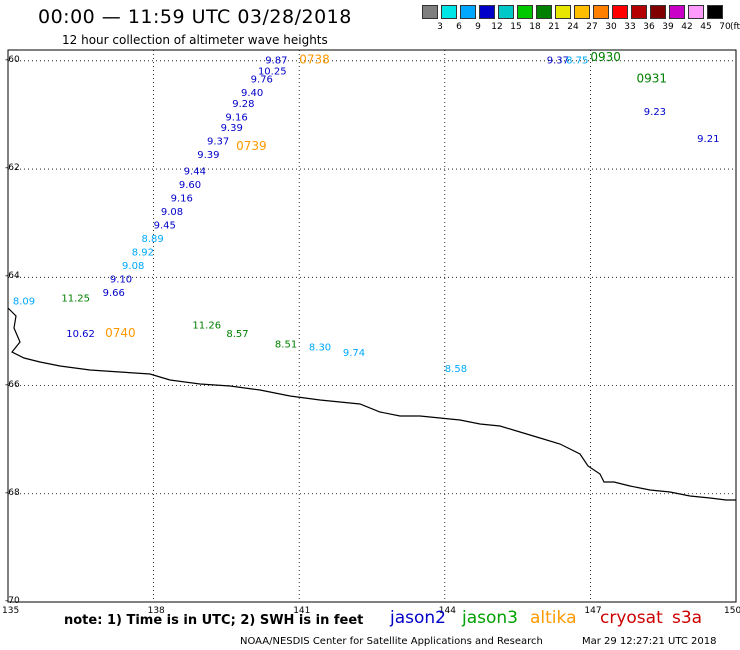 The width and height of the screenshot is (740, 650). Describe the element at coordinates (243, 104) in the screenshot. I see `wave-height-label: 9.28` at that location.